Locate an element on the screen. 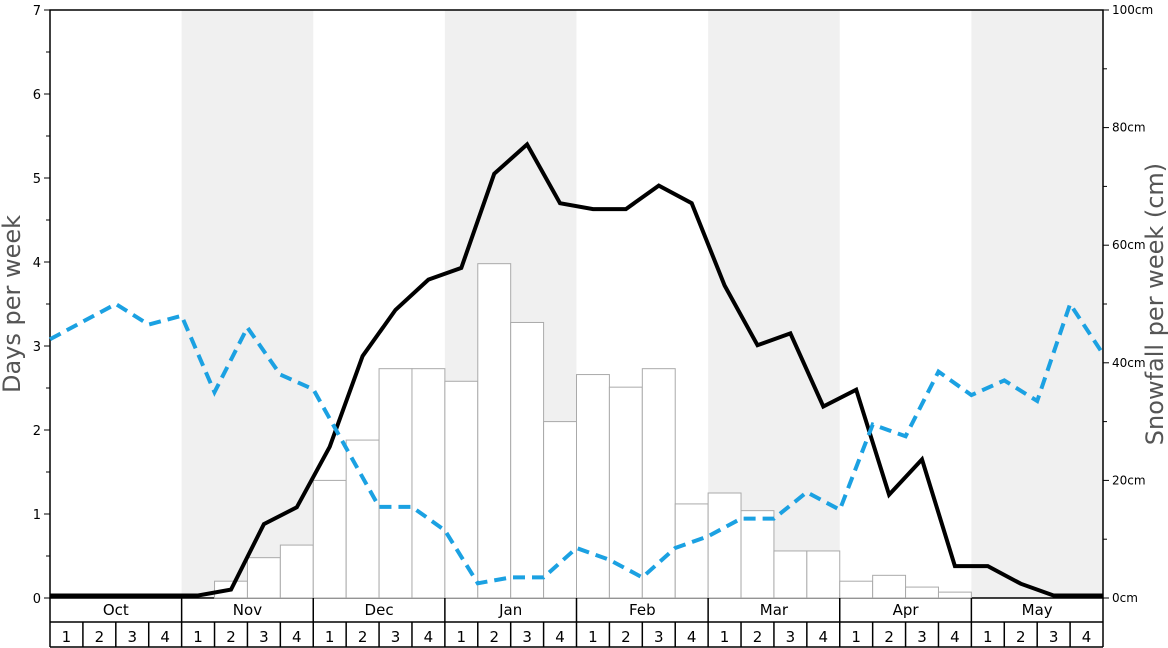 The image size is (1168, 648). left-tick-label: 0 is located at coordinates (37, 599).